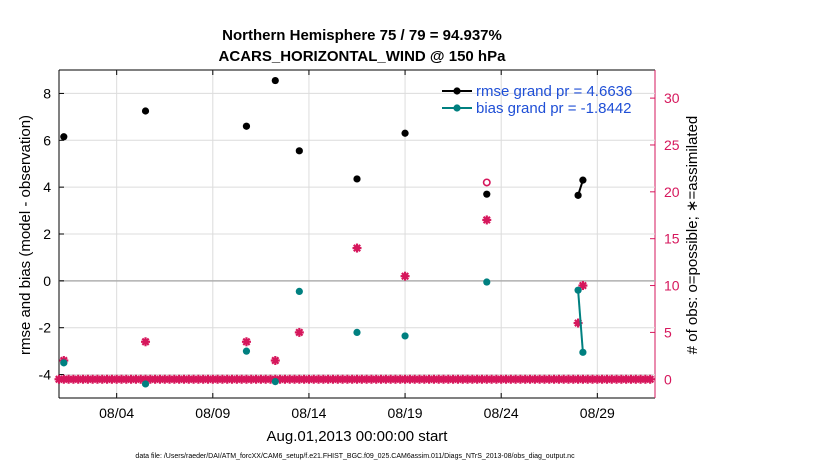 Image resolution: width=830 pixels, height=470 pixels. What do you see at coordinates (597, 413) in the screenshot?
I see `x-tick-label: 08/29` at bounding box center [597, 413].